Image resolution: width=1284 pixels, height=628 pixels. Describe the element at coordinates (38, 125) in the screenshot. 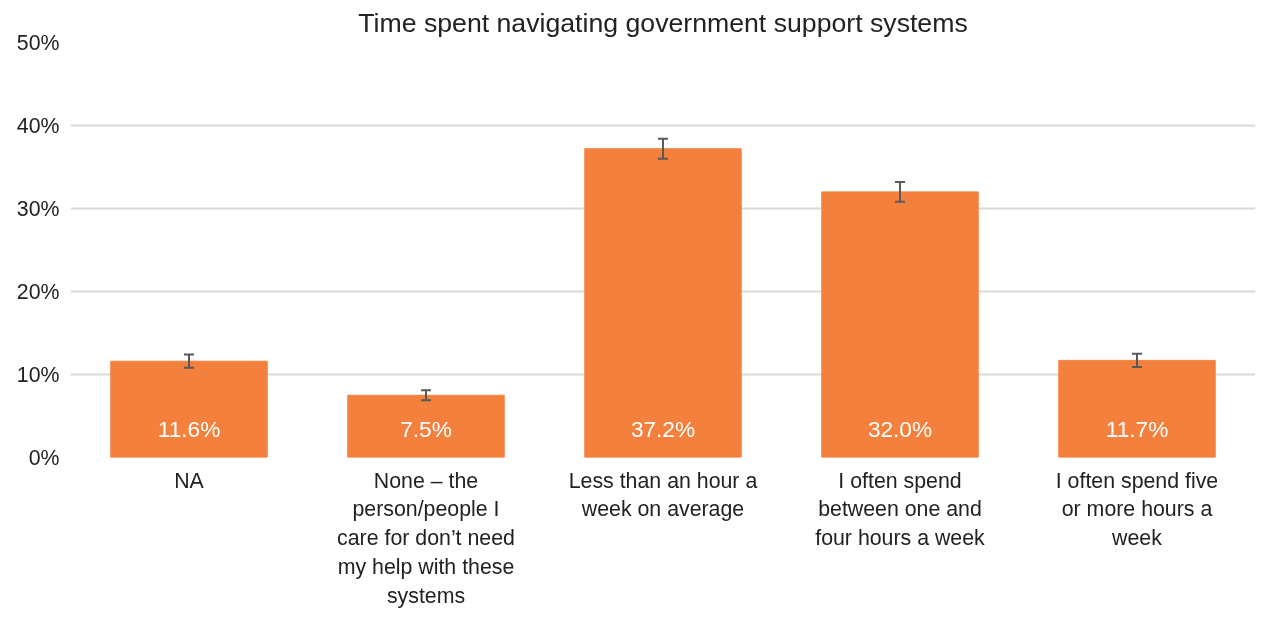

I see `y-tick-label: 40%` at that location.